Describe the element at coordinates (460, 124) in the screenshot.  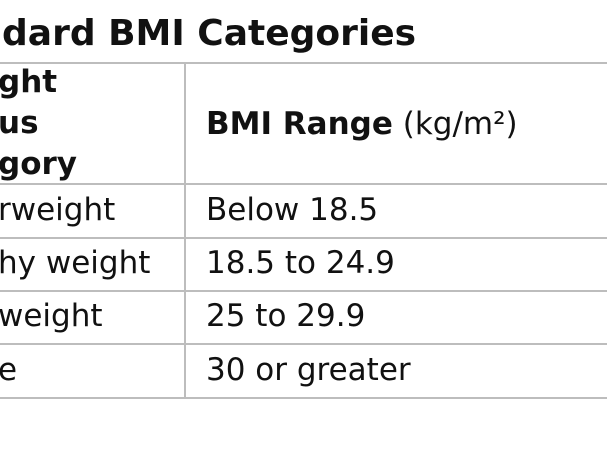
I see `header-unit: (kg/m²)` at that location.